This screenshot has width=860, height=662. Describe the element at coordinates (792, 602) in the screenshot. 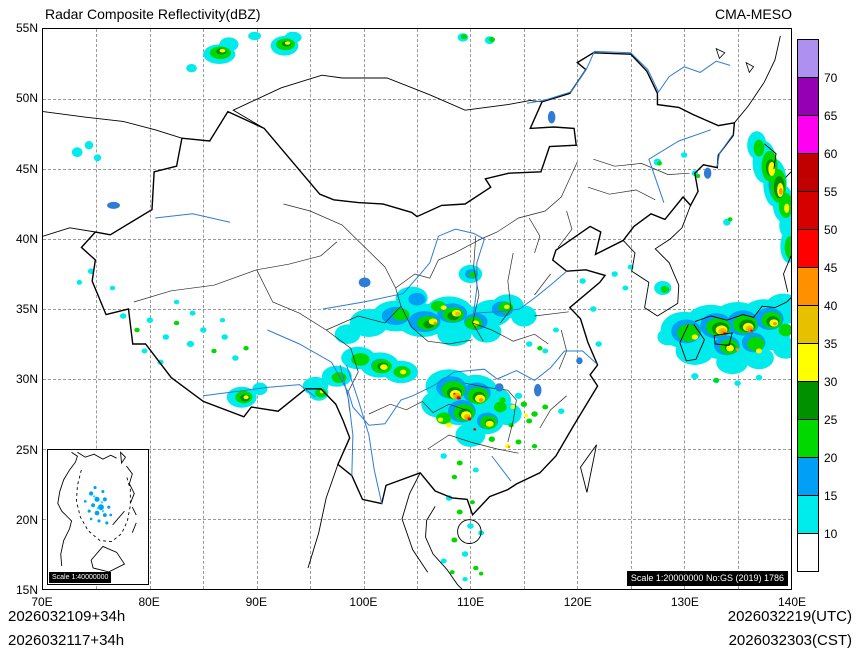

I see `lon-tick-label: 140E` at that location.